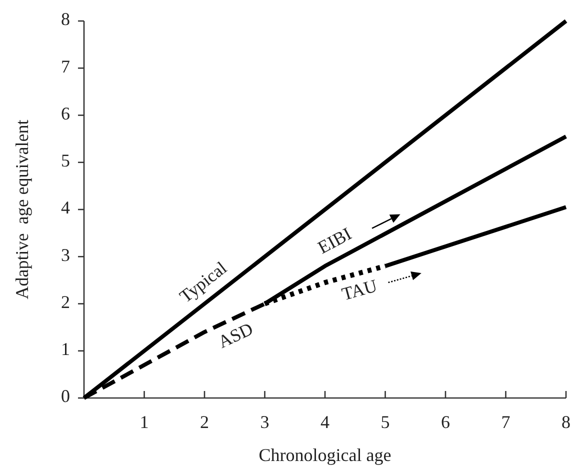 The height and width of the screenshot is (473, 584). Describe the element at coordinates (65, 302) in the screenshot. I see `y-tick-label: 2` at that location.